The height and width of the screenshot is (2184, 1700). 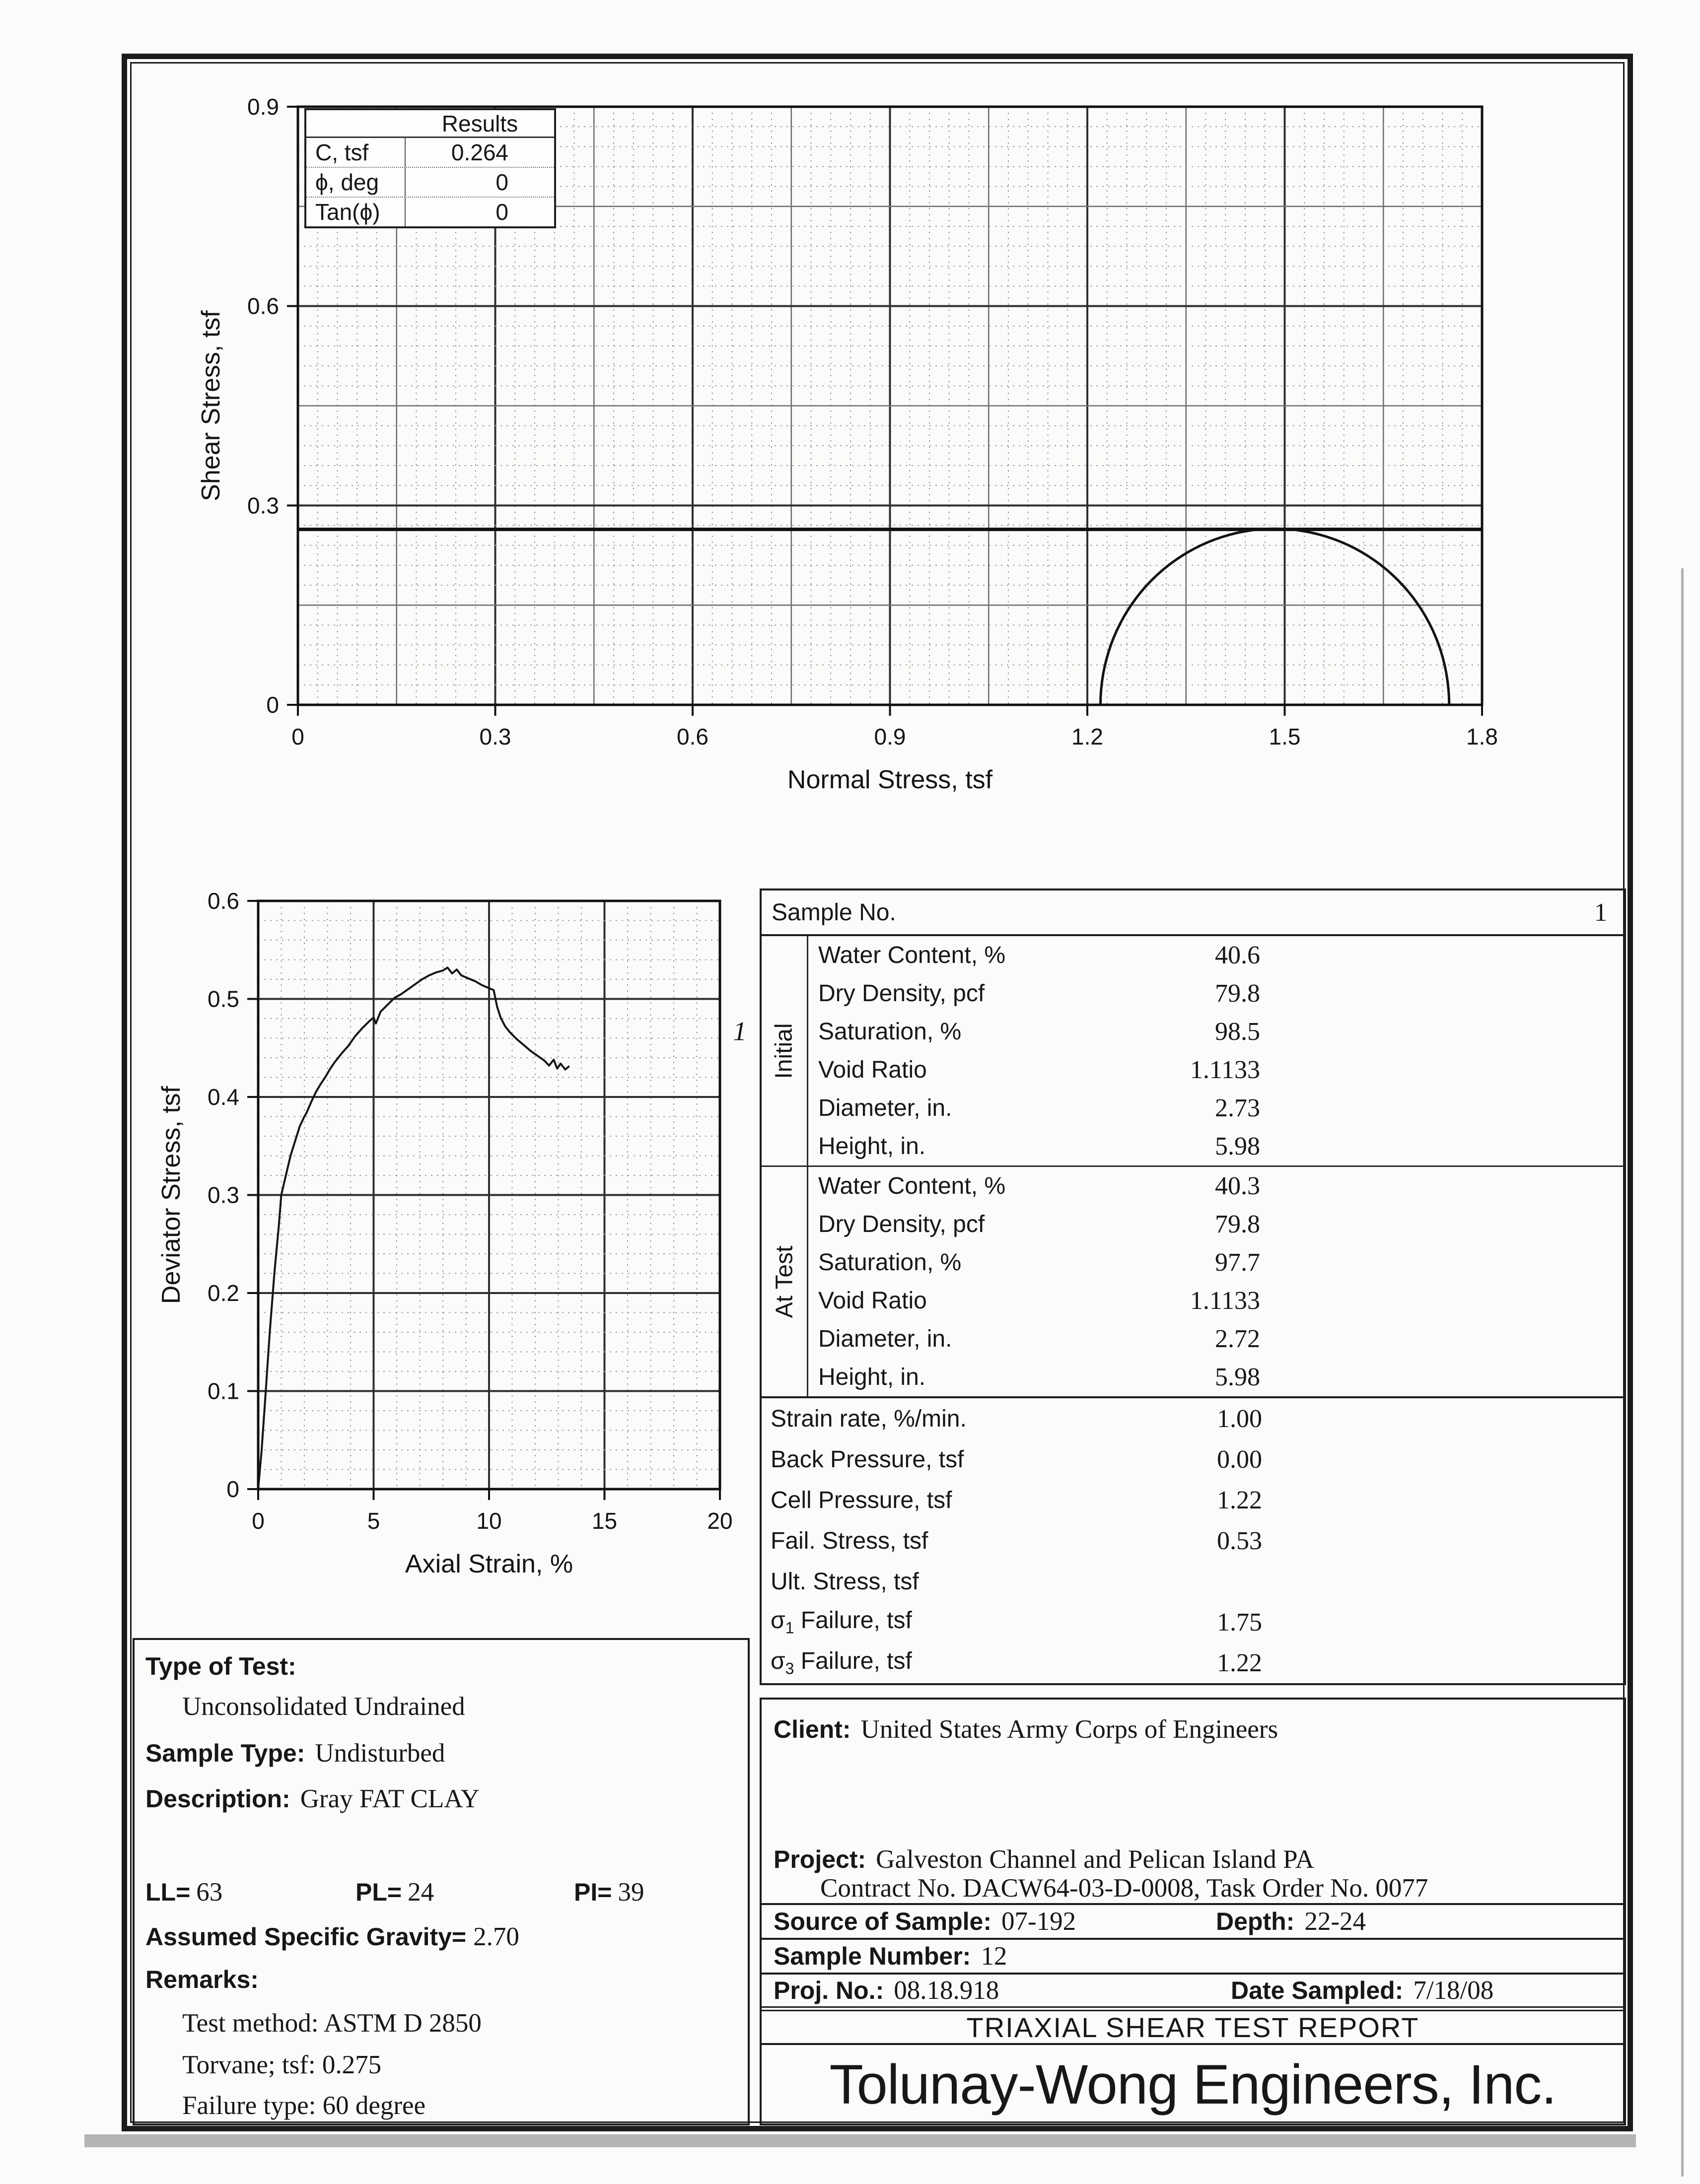 I want to click on client-label: Client:, so click(x=812, y=1729).